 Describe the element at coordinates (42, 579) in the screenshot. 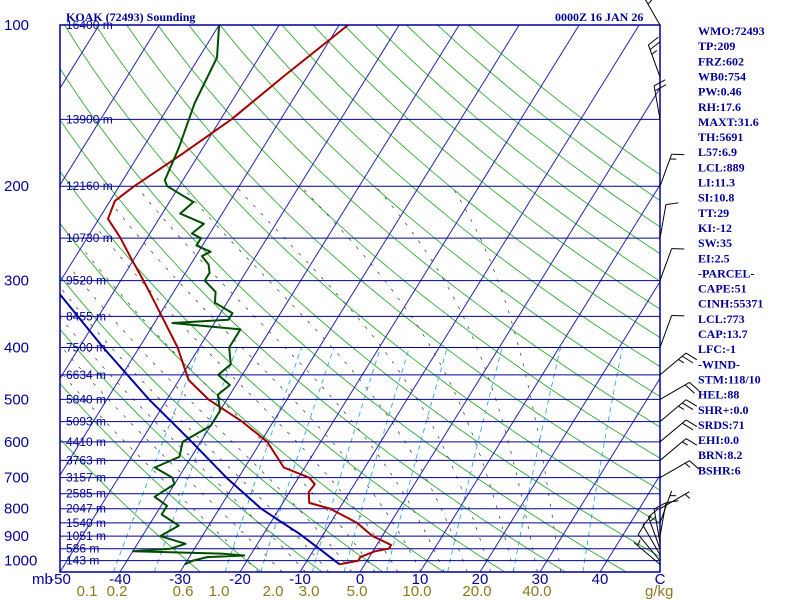

I see `pressure-axis-label: mb` at that location.